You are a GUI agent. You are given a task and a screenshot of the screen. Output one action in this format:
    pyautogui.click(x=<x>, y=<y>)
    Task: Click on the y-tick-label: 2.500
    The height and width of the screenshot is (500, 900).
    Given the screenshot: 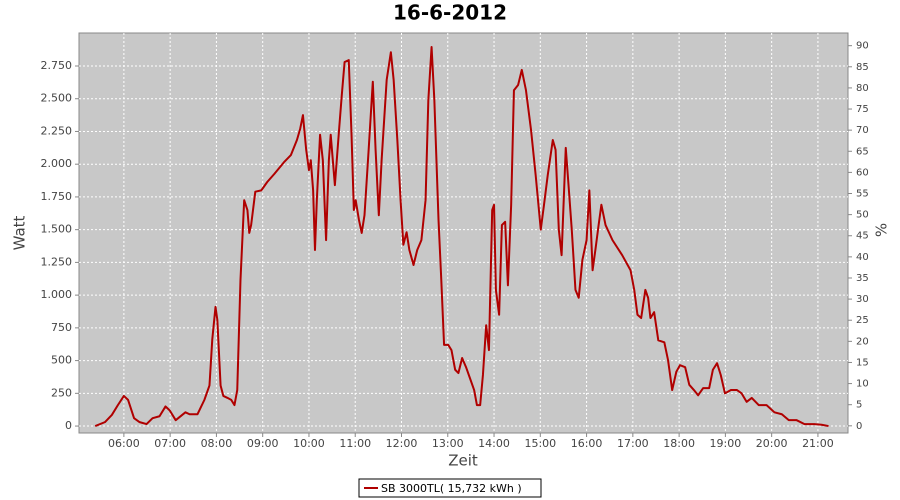 What is the action you would take?
    pyautogui.click(x=57, y=98)
    